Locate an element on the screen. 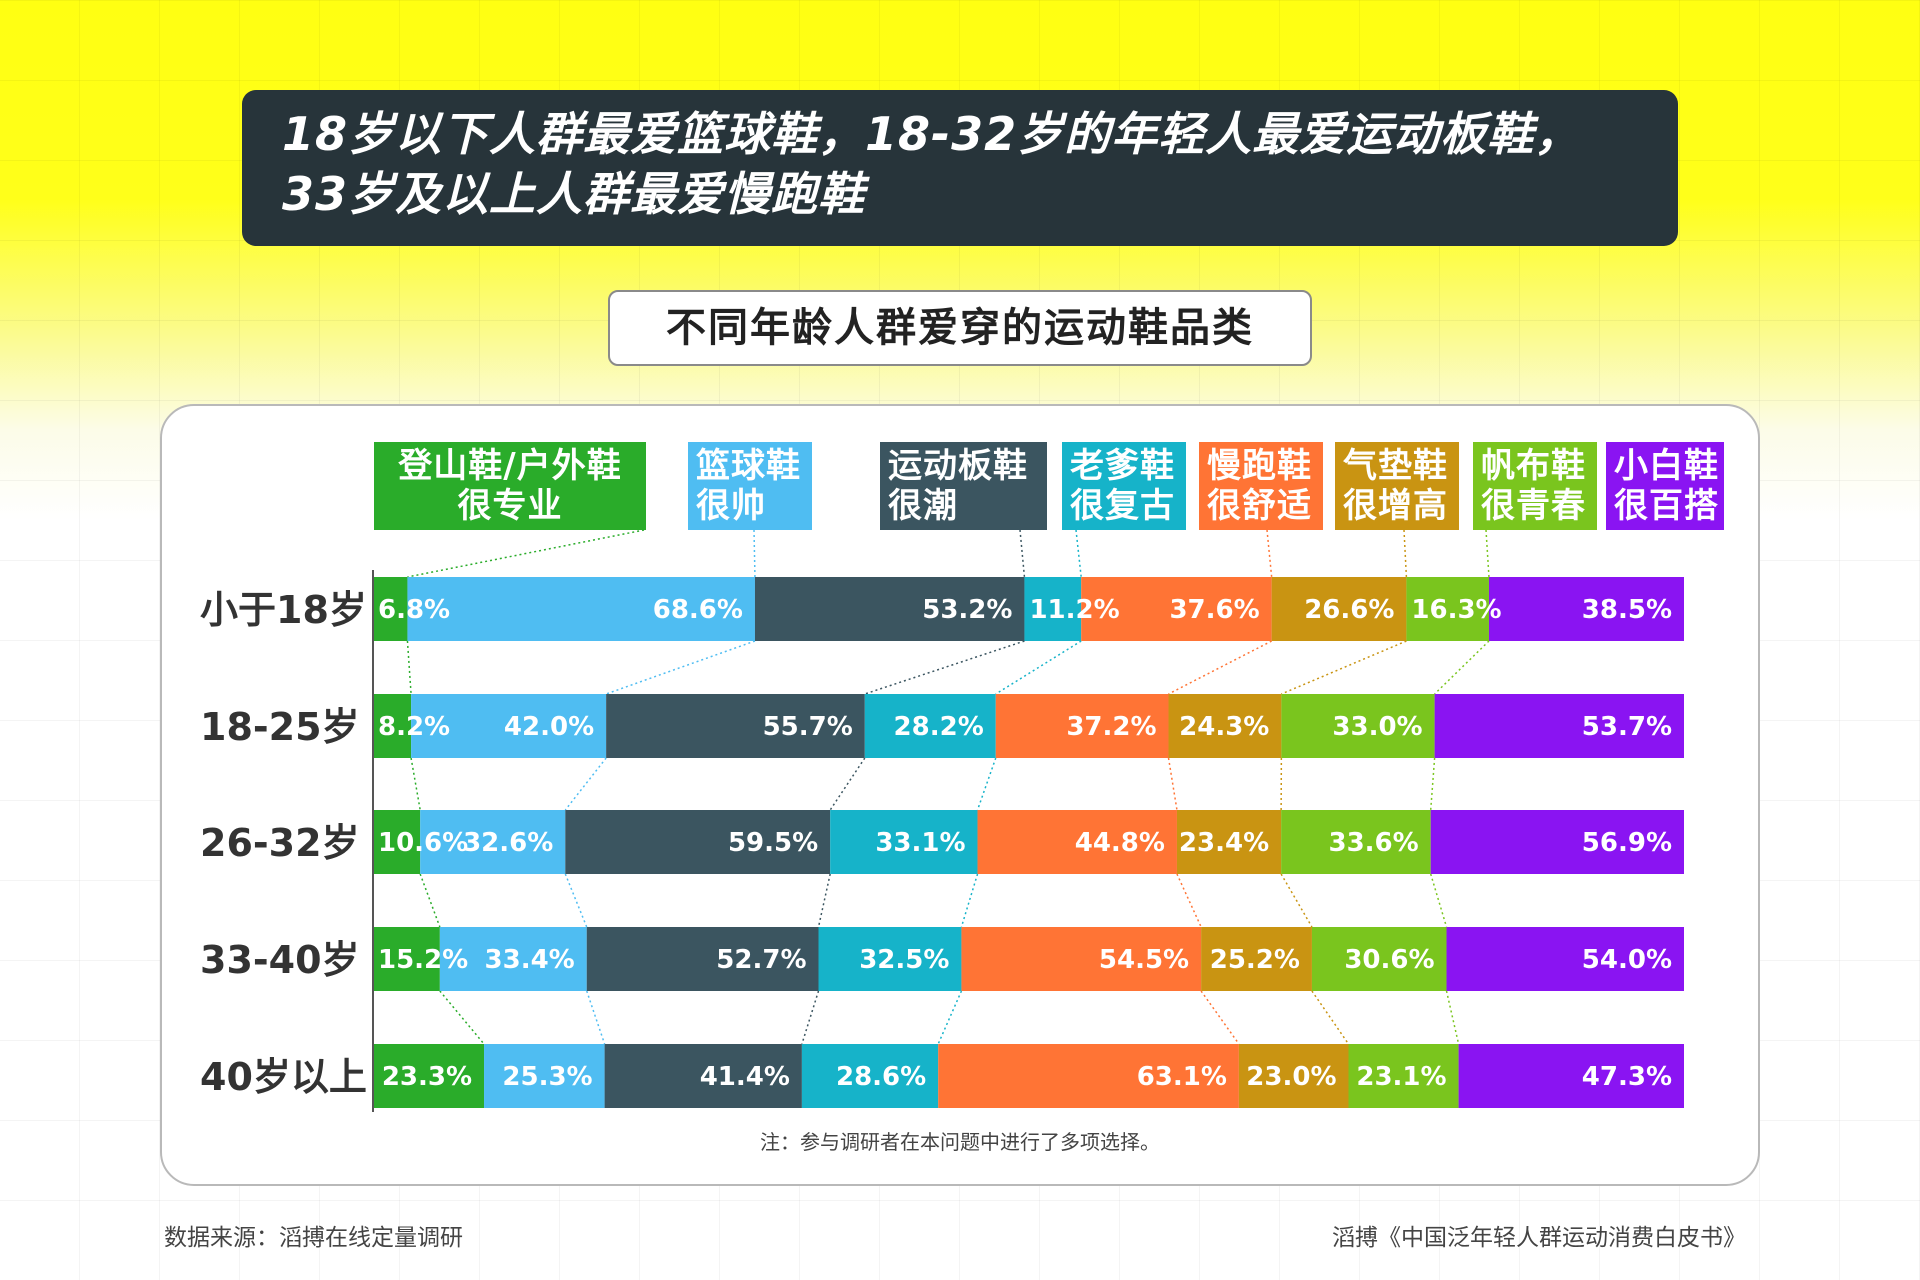 The image size is (1920, 1280). legend-hiking-line2: 很专业 is located at coordinates (510, 506).